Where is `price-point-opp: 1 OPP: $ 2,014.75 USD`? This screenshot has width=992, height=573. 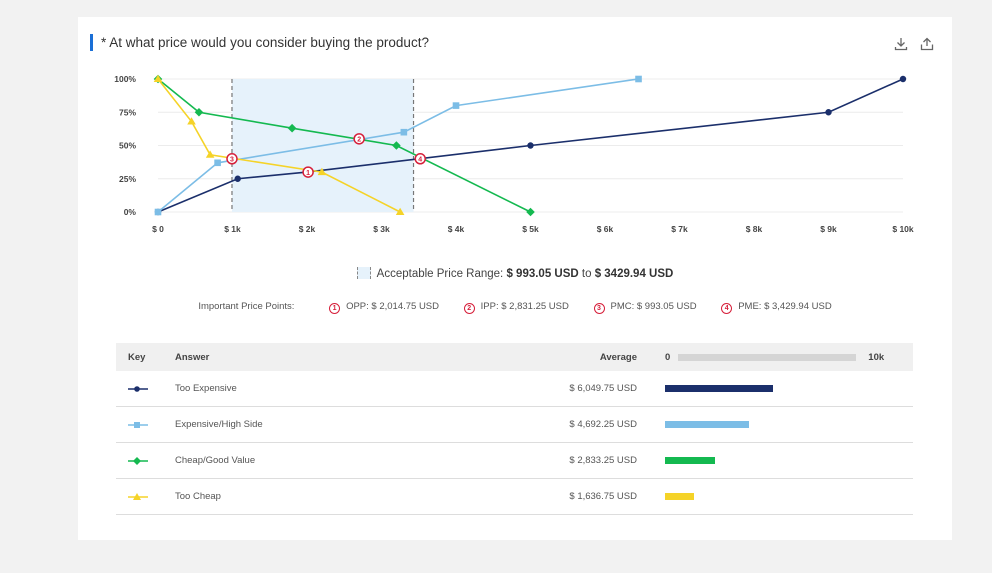 price-point-opp: 1 OPP: $ 2,014.75 USD is located at coordinates (384, 307).